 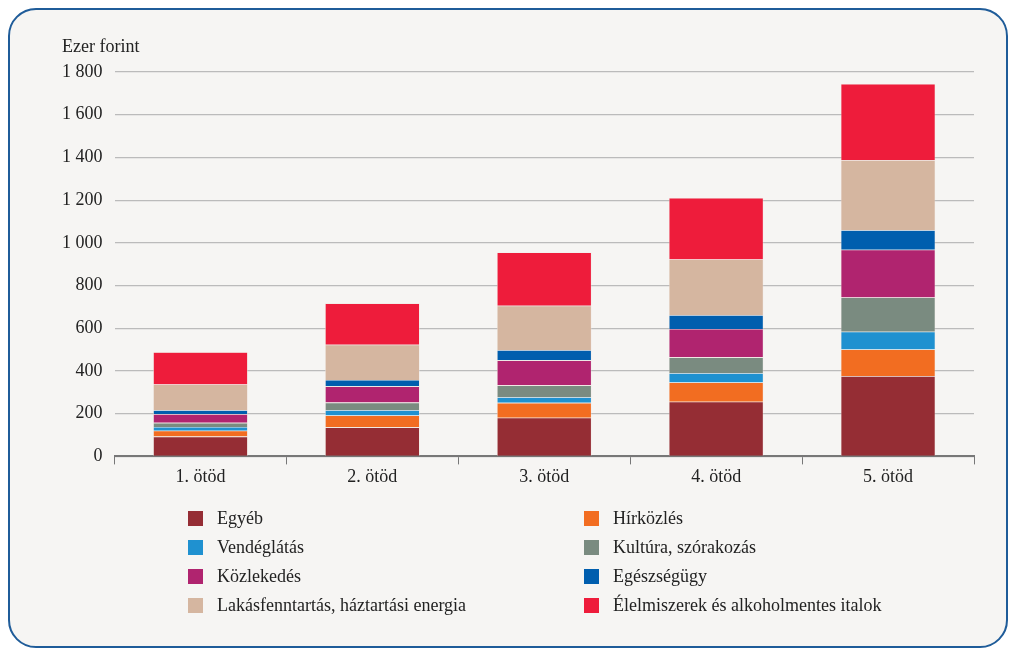 What do you see at coordinates (259, 576) in the screenshot?
I see `legend-label: Közlekedés` at bounding box center [259, 576].